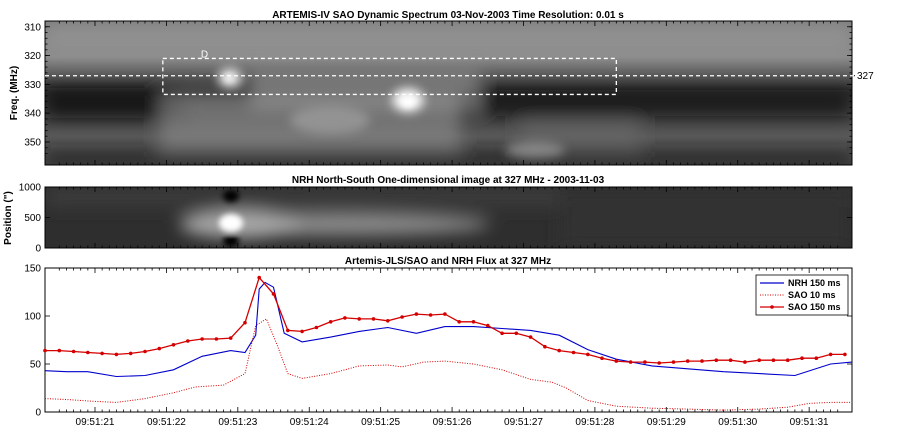  I want to click on legend: NRH 150 ms SAO 10 ms SAO 150 ms, so click(802, 295).